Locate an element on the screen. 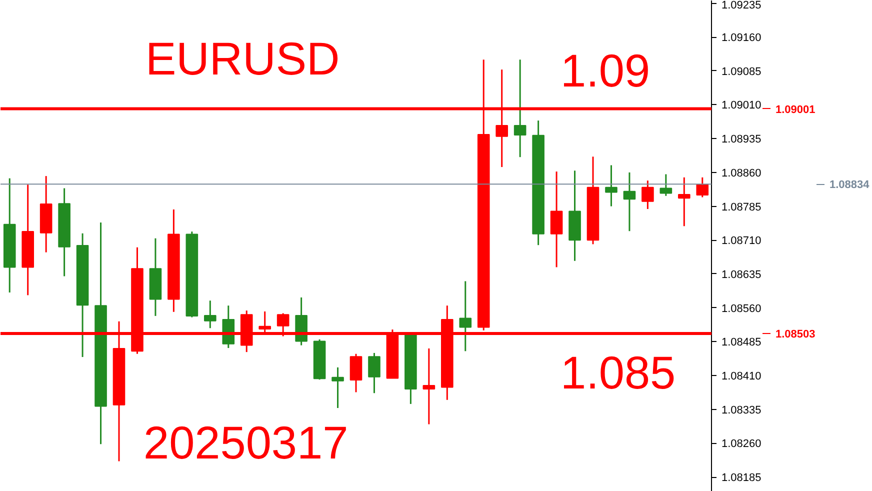  y-tick-label: 1.09235 is located at coordinates (742, 6).